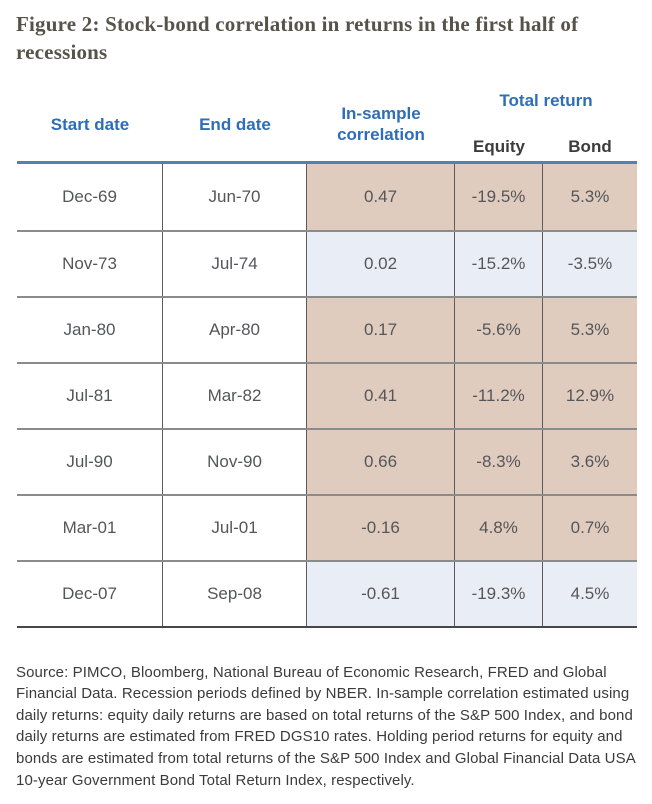 The height and width of the screenshot is (804, 652). What do you see at coordinates (381, 124) in the screenshot?
I see `col-header-in-sample-correlation: In-sample correlation` at bounding box center [381, 124].